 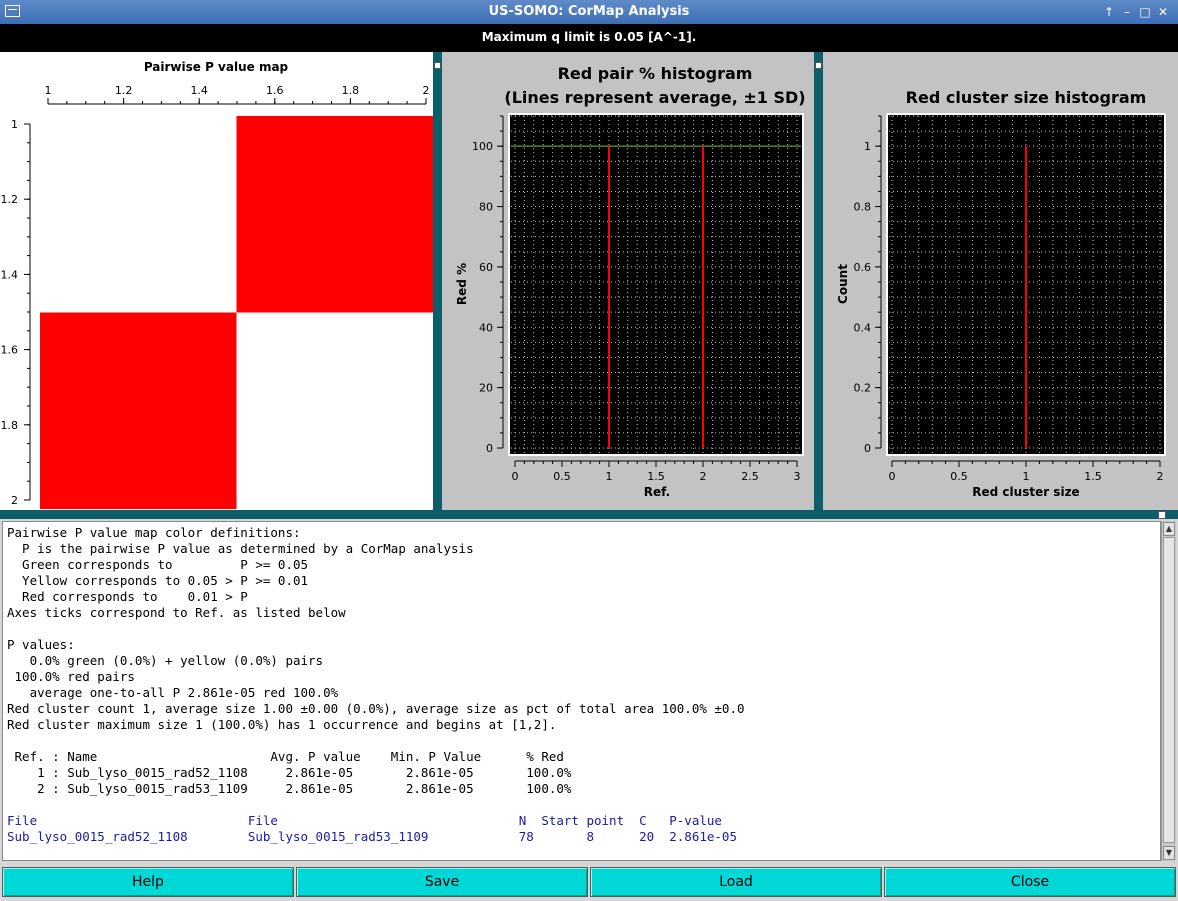 What do you see at coordinates (654, 97) in the screenshot?
I see `hist1-subtitle: (Lines represent average, ±1 SD)` at bounding box center [654, 97].